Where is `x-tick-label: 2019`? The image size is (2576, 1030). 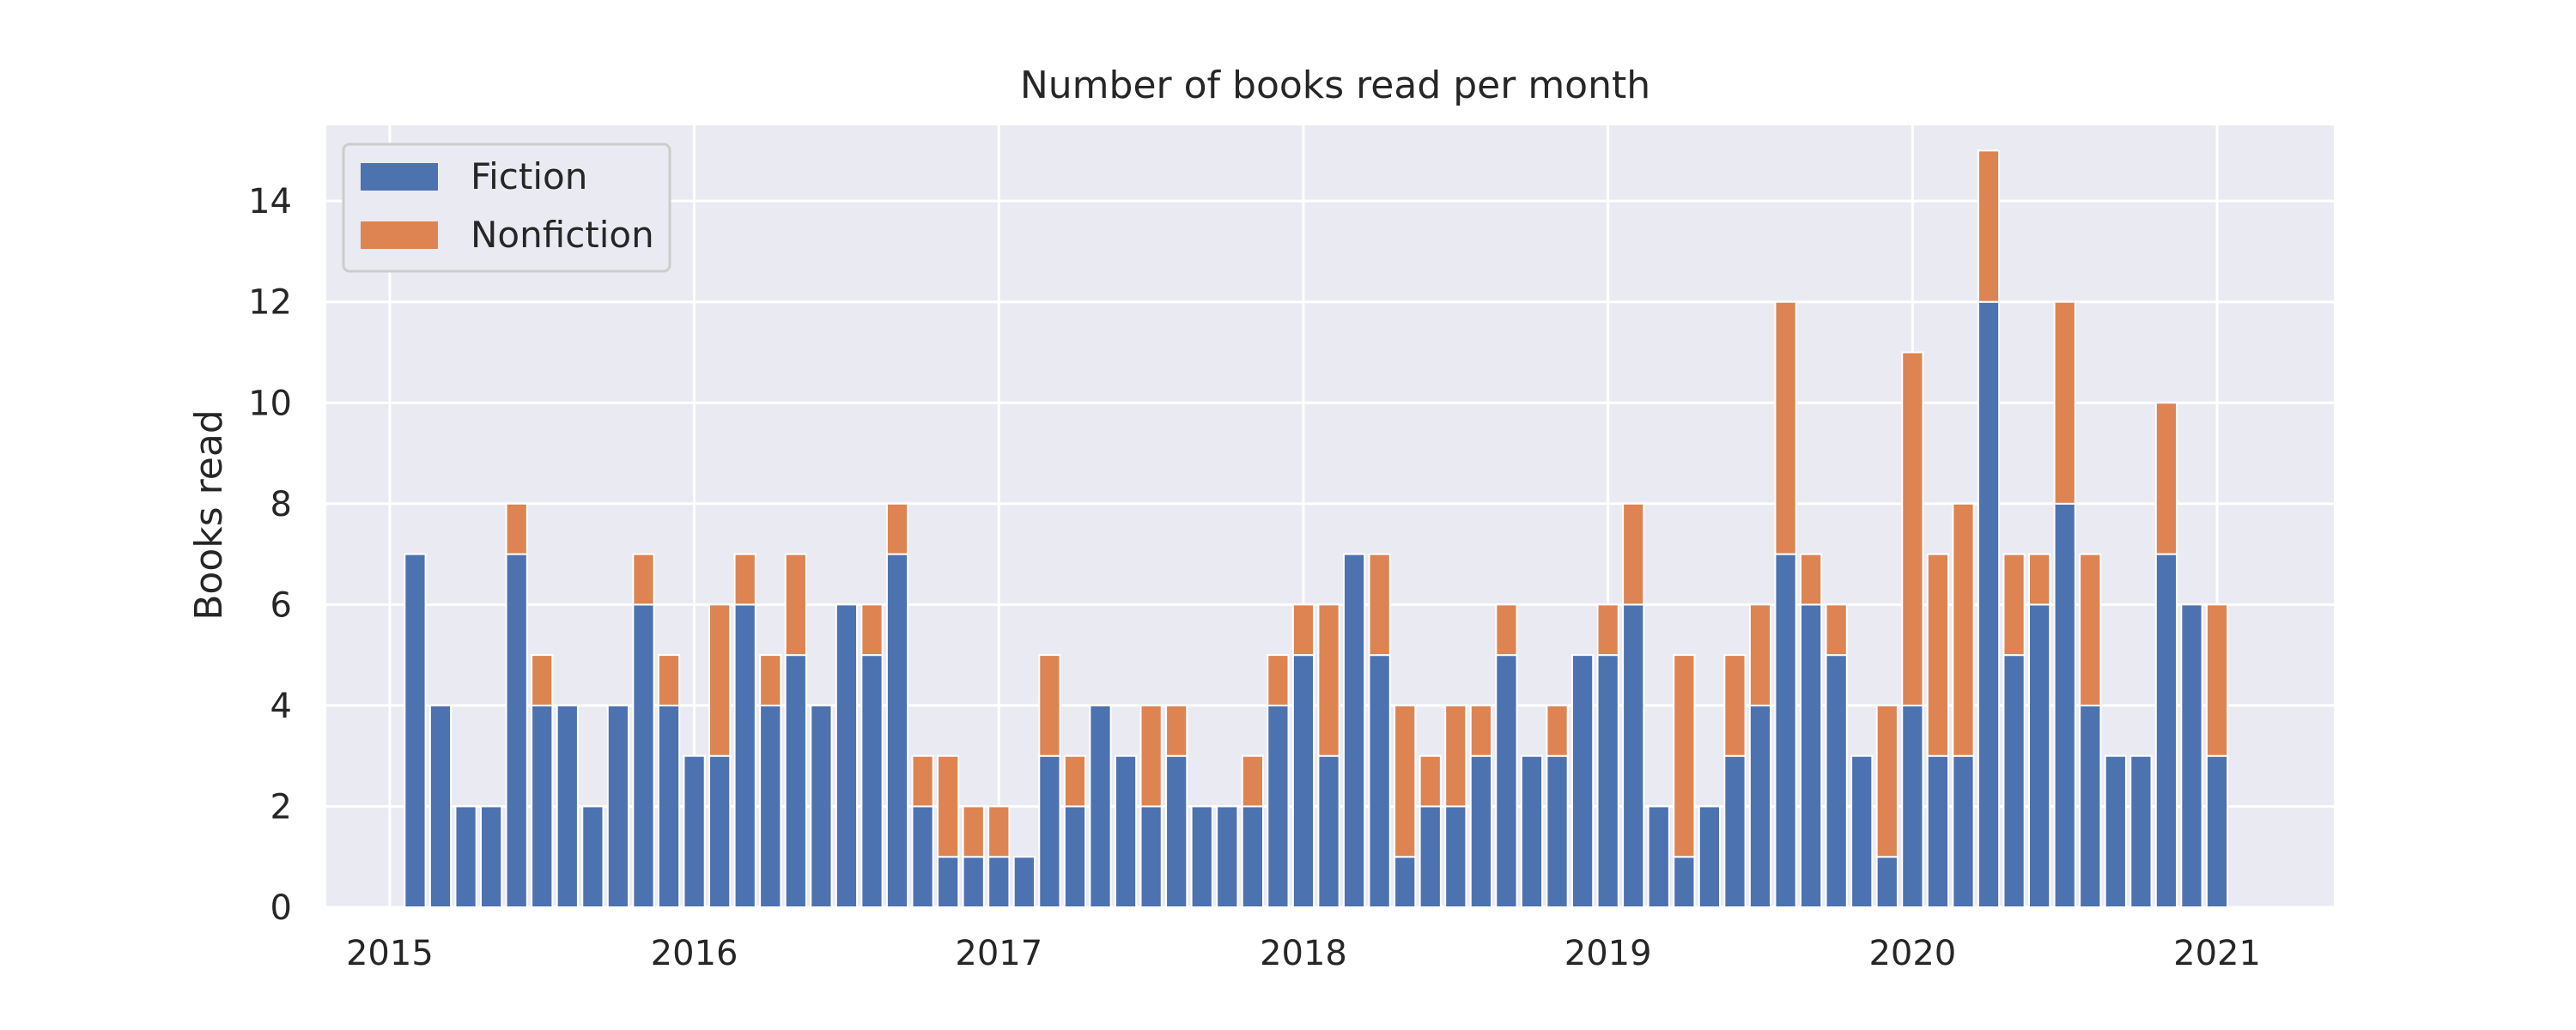
x-tick-label: 2019 is located at coordinates (1608, 953).